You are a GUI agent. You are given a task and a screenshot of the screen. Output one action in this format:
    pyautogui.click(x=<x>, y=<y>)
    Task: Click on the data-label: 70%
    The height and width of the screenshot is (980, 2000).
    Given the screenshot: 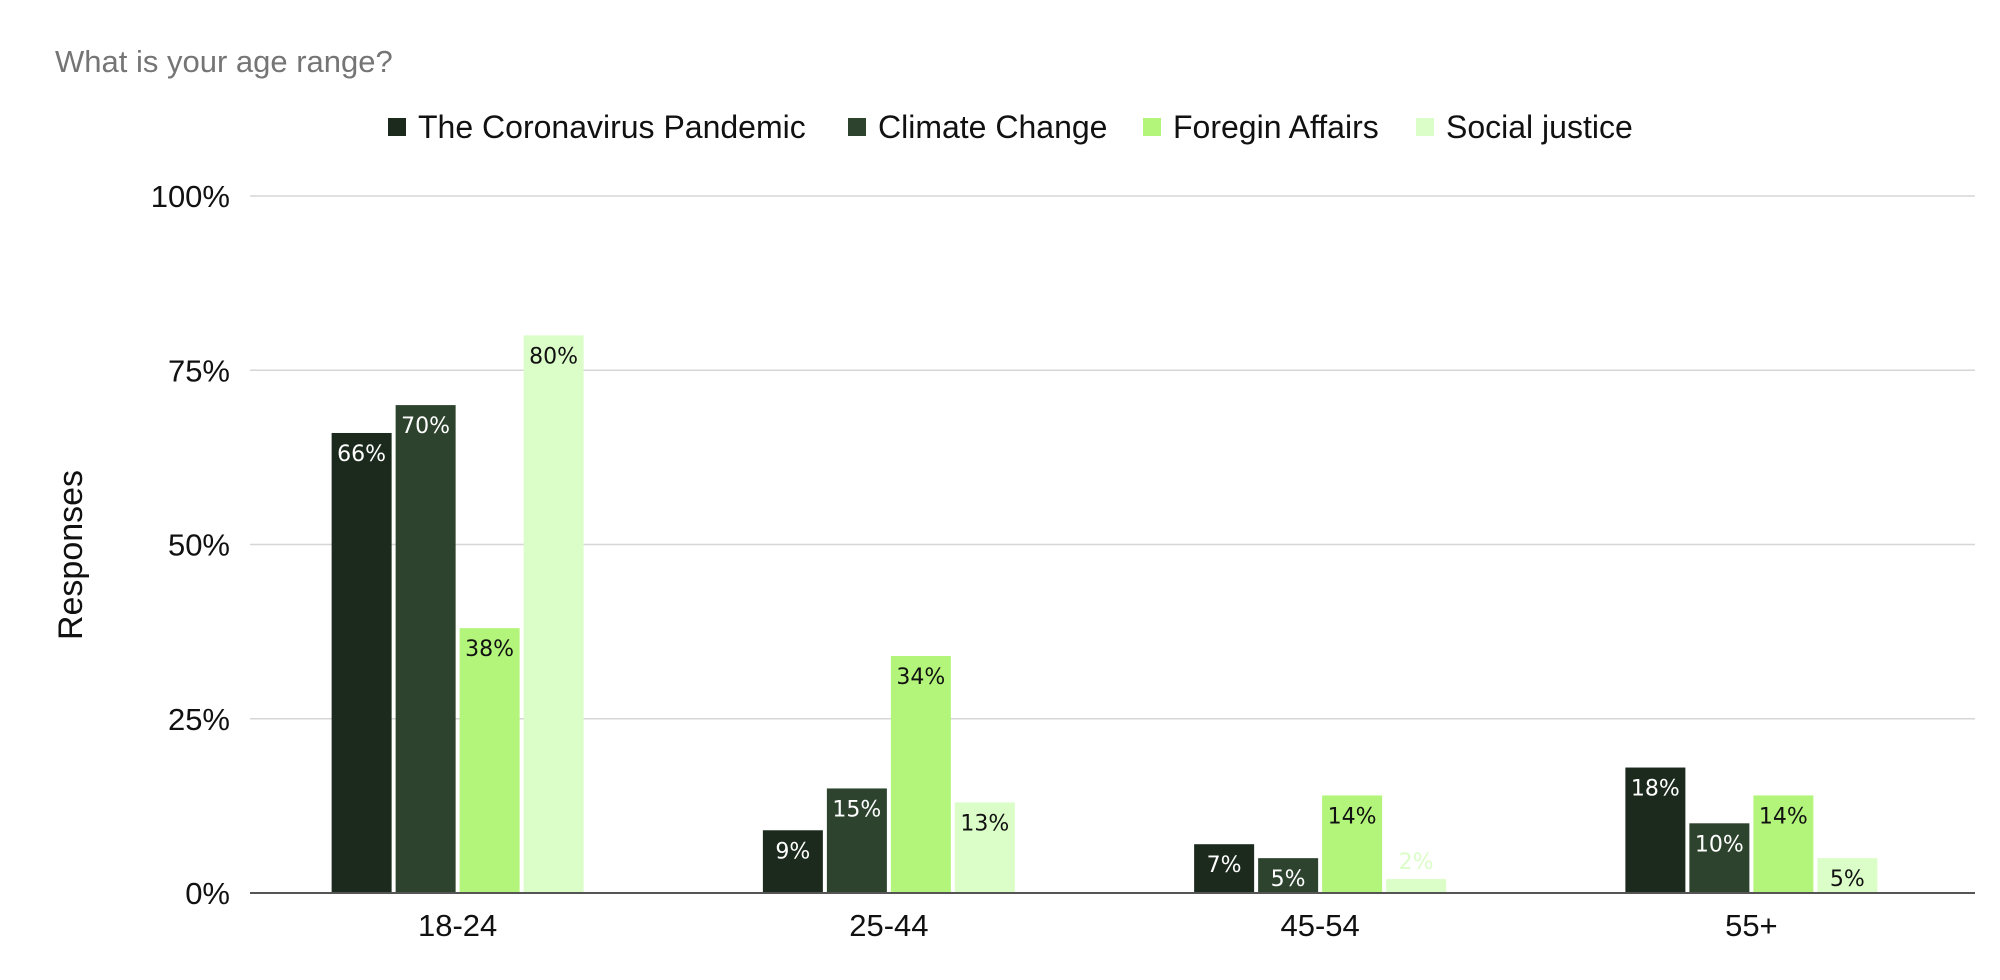 What is the action you would take?
    pyautogui.click(x=425, y=426)
    